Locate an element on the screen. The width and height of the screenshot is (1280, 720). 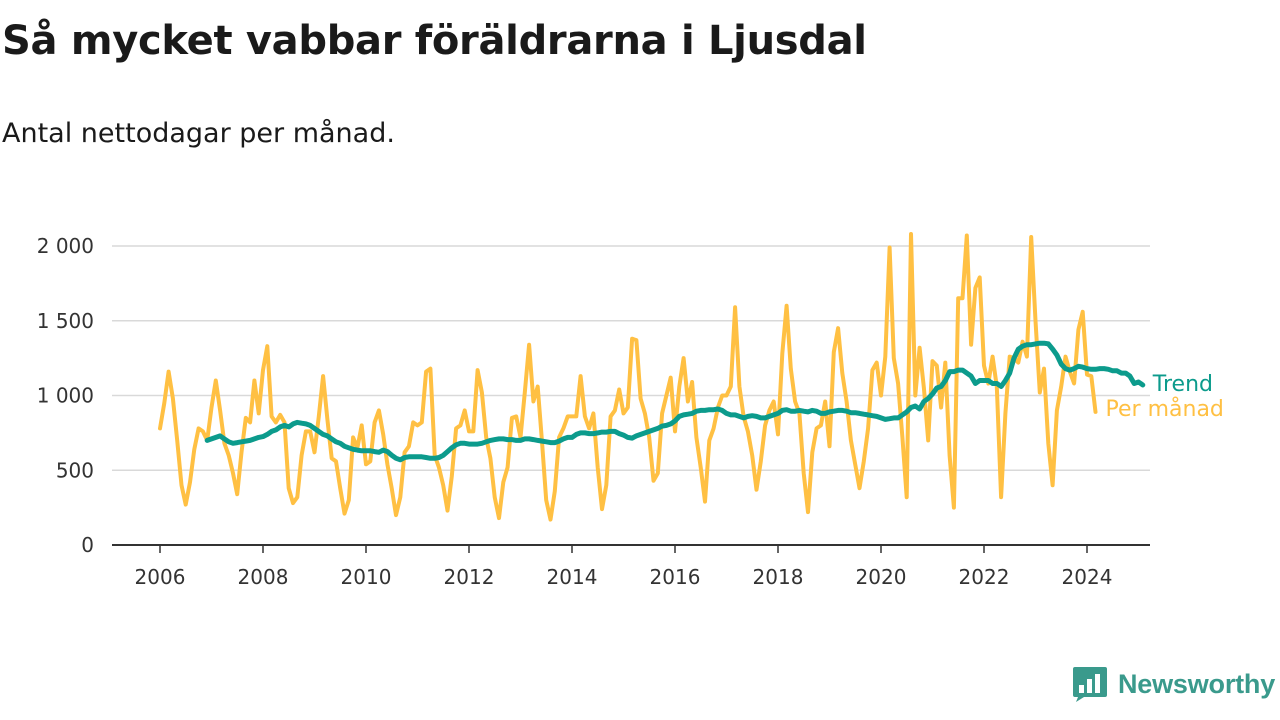
x-tick-label: 2014 is located at coordinates (572, 577).